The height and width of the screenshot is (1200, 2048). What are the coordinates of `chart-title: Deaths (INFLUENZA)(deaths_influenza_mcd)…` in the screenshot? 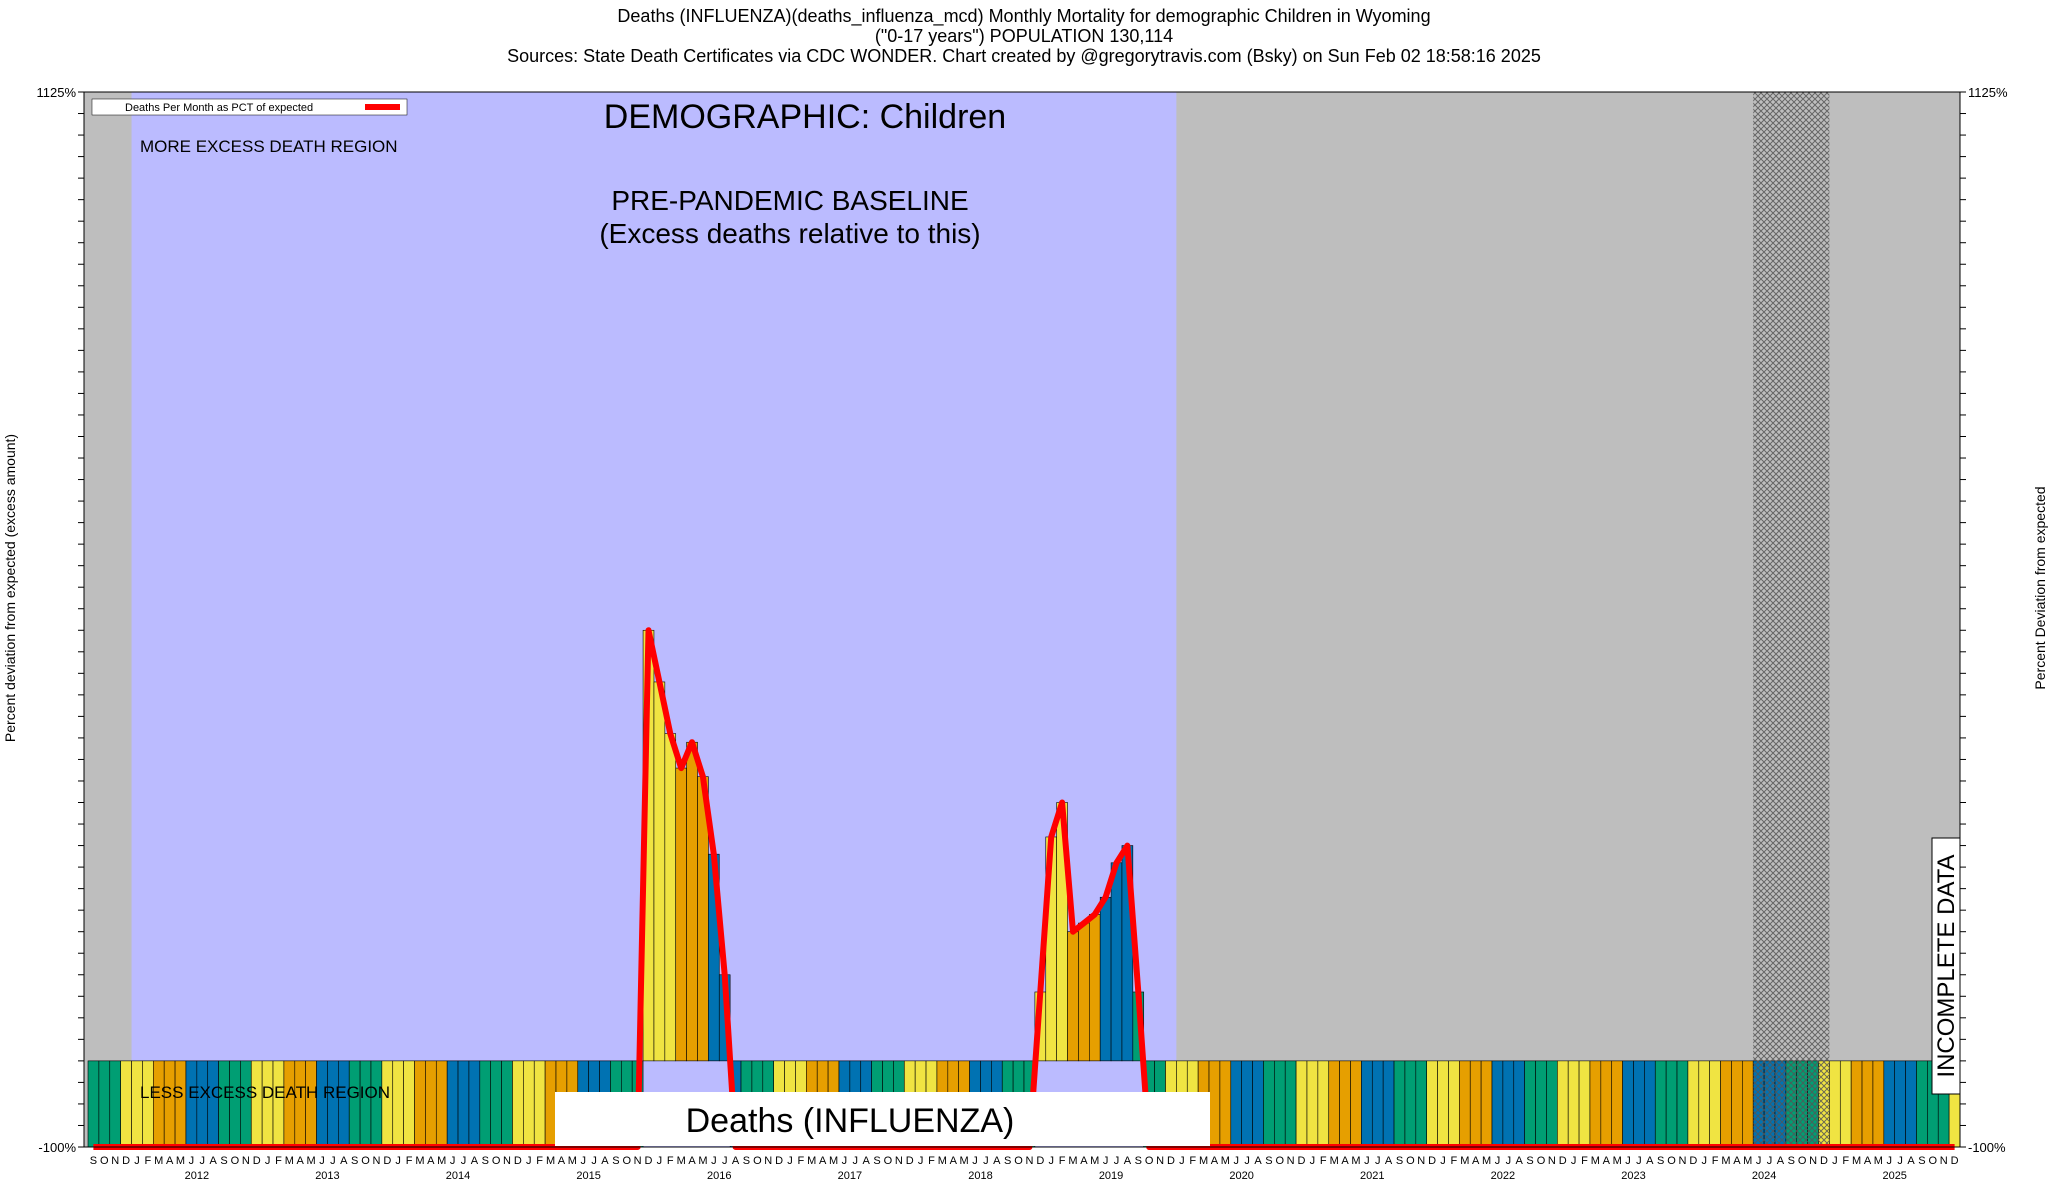 It's located at (1024, 16).